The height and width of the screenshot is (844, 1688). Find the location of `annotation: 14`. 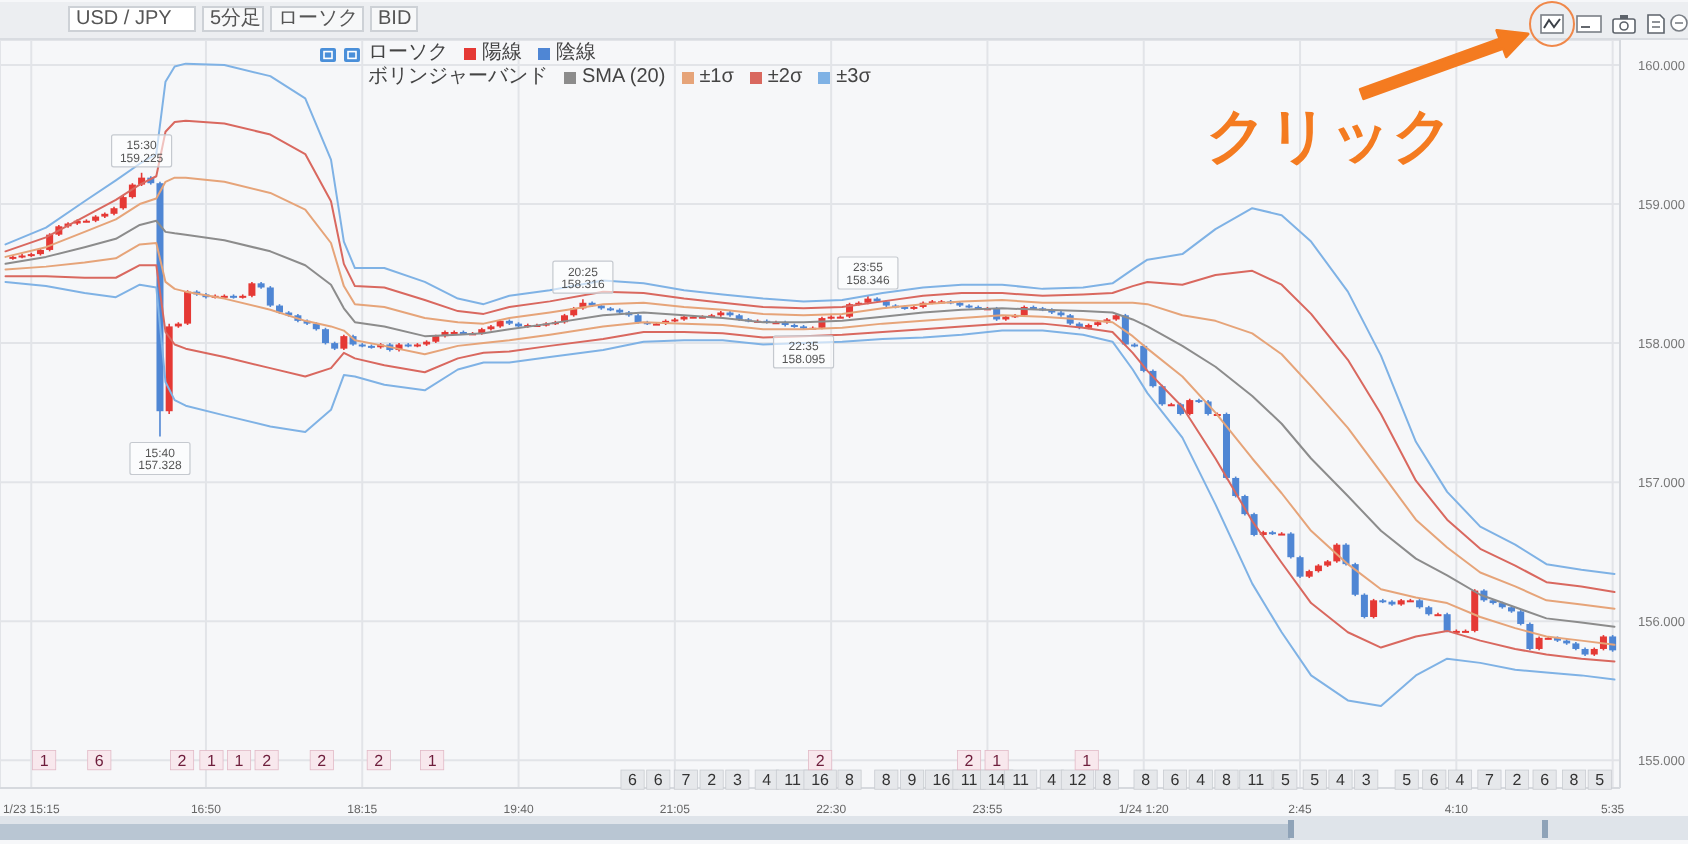

annotation: 14 is located at coordinates (997, 780).